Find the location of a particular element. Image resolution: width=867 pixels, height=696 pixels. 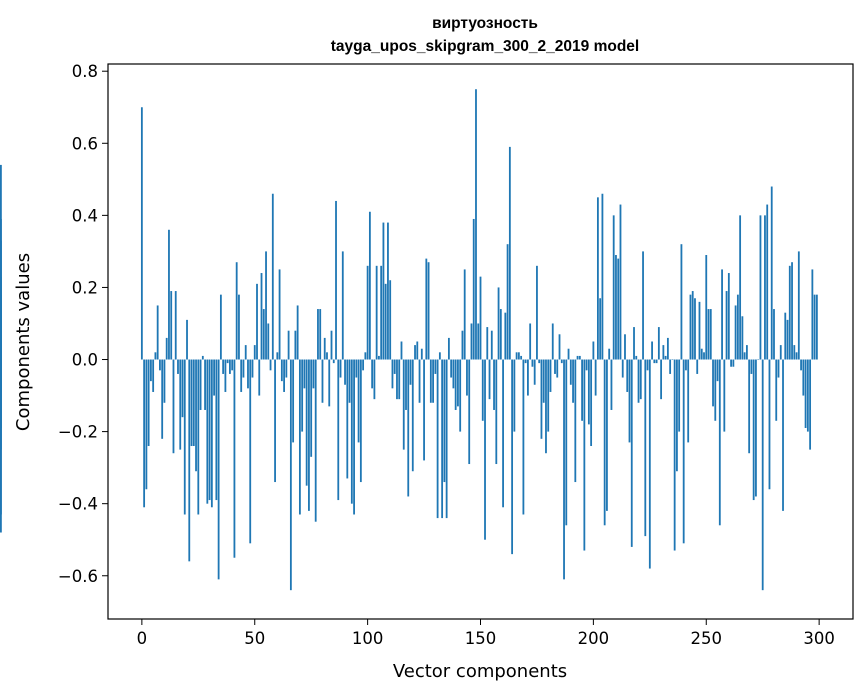

x-tick-label: 200 is located at coordinates (594, 638).